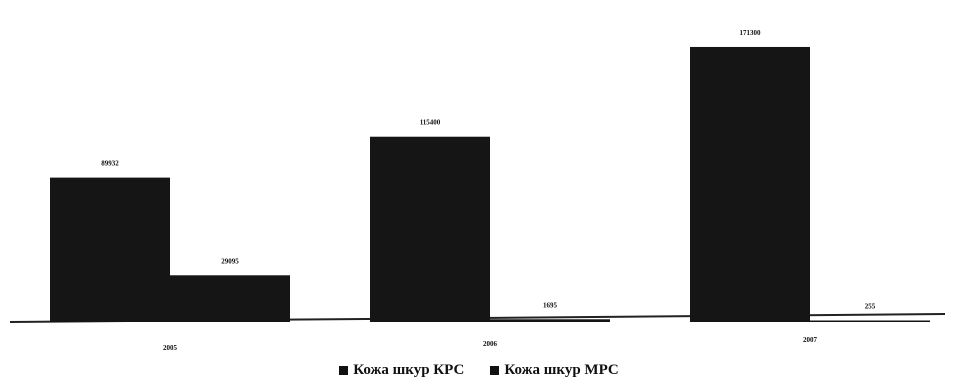 The height and width of the screenshot is (390, 958). Describe the element at coordinates (479, 370) in the screenshot. I see `legend: Кожа шкур КРС Кожа шкур МРС` at that location.